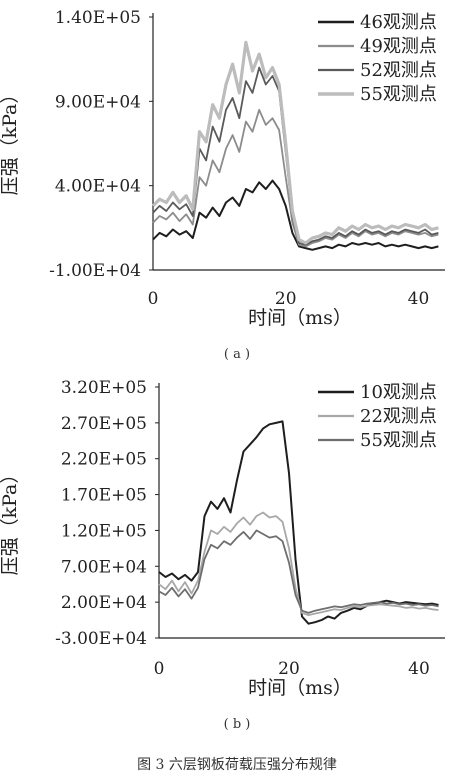 This screenshot has width=474, height=777. What do you see at coordinates (237, 354) in the screenshot?
I see `panel-a-label: ( a )` at bounding box center [237, 354].